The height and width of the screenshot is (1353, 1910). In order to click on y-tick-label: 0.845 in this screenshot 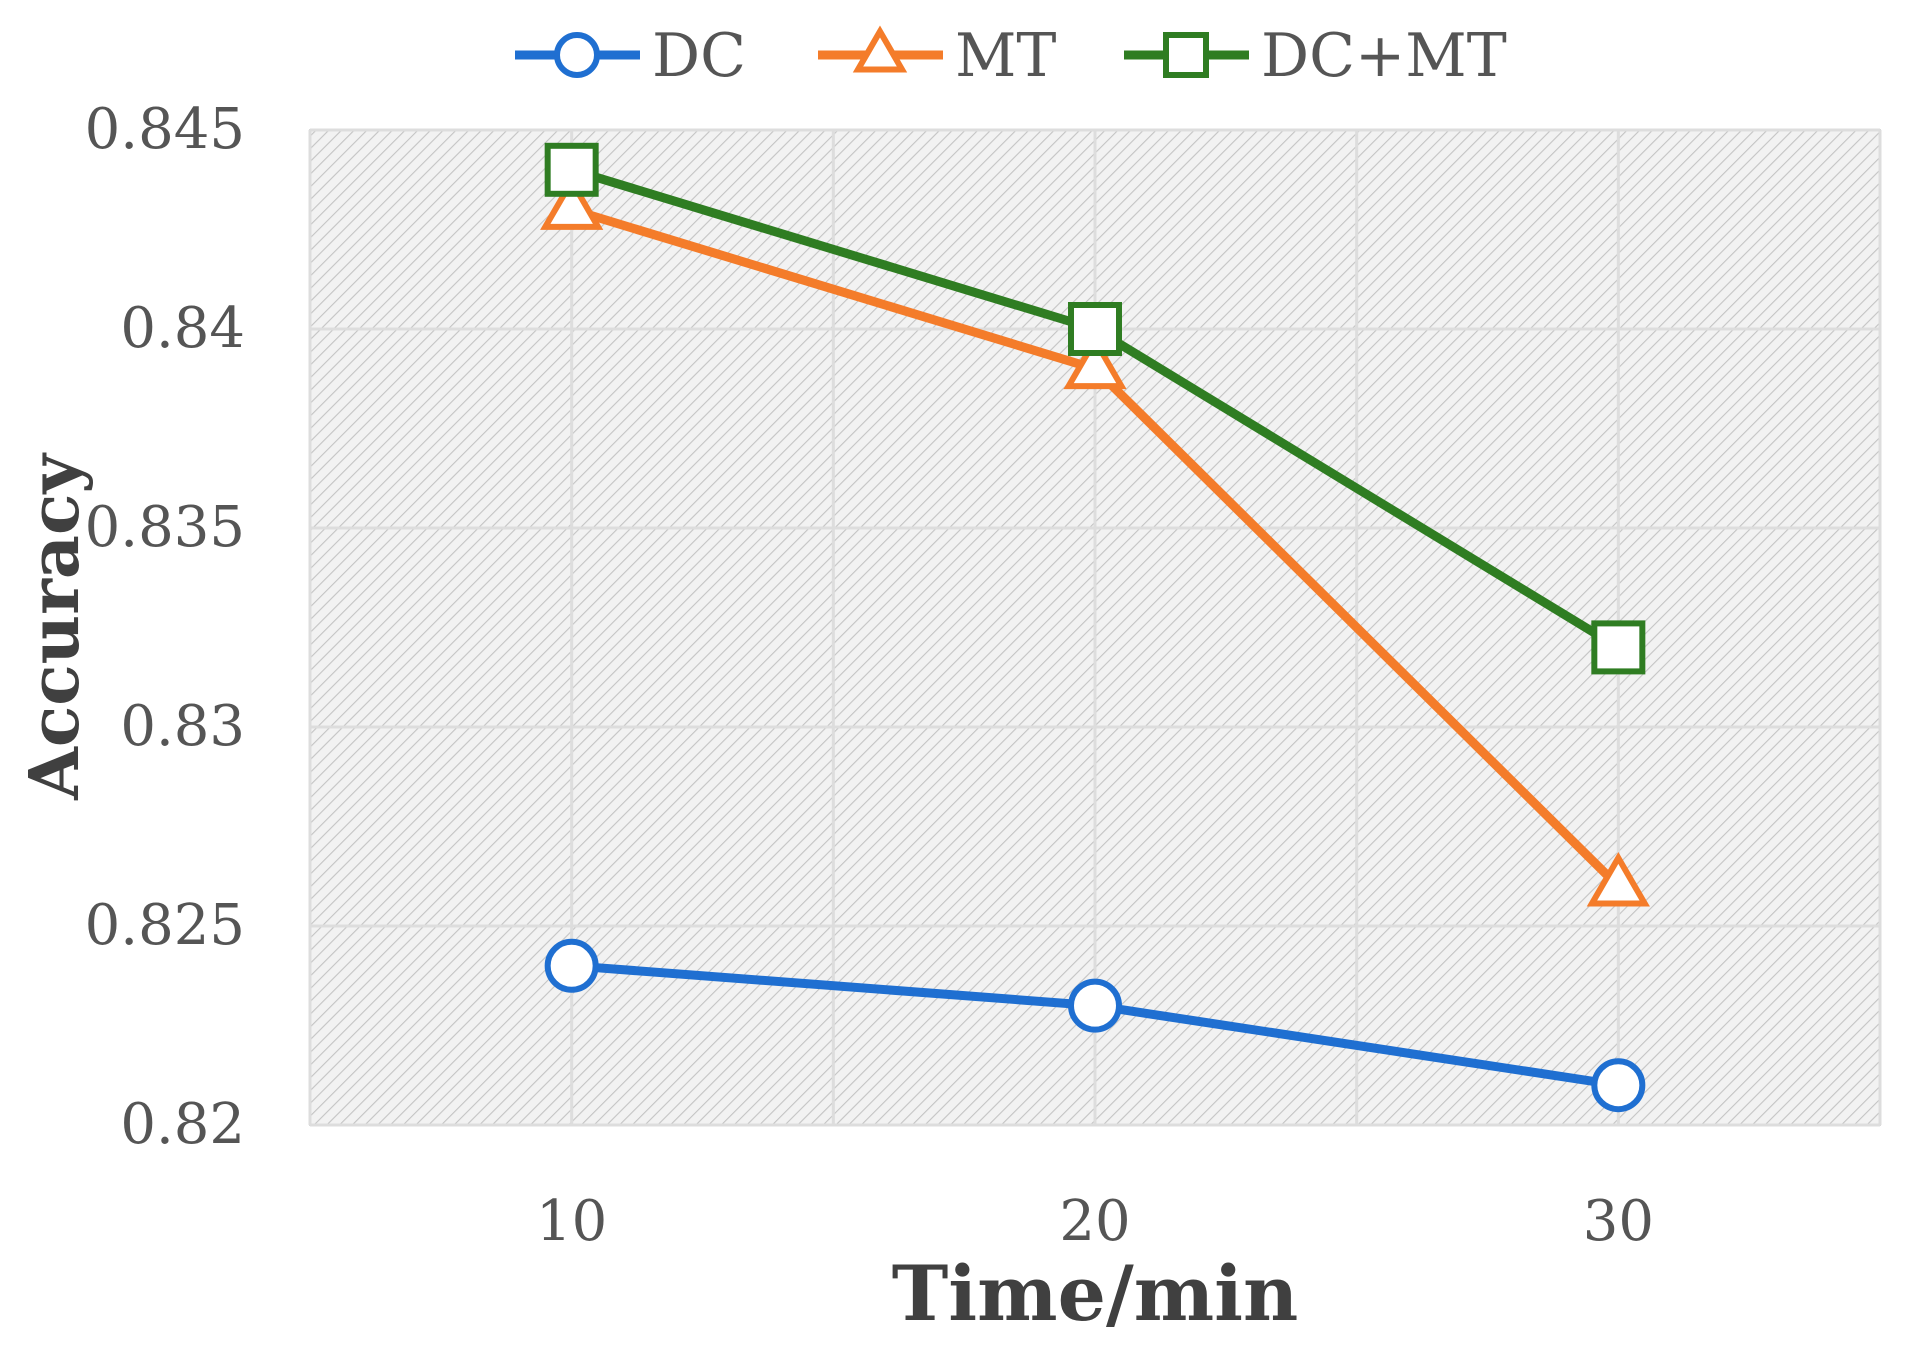, I will do `click(165, 129)`.